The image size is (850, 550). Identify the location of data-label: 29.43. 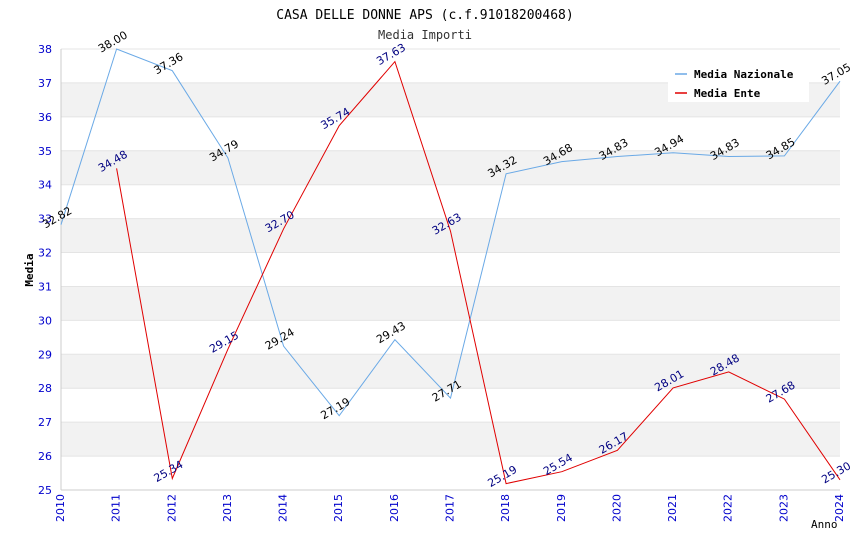
(391, 332).